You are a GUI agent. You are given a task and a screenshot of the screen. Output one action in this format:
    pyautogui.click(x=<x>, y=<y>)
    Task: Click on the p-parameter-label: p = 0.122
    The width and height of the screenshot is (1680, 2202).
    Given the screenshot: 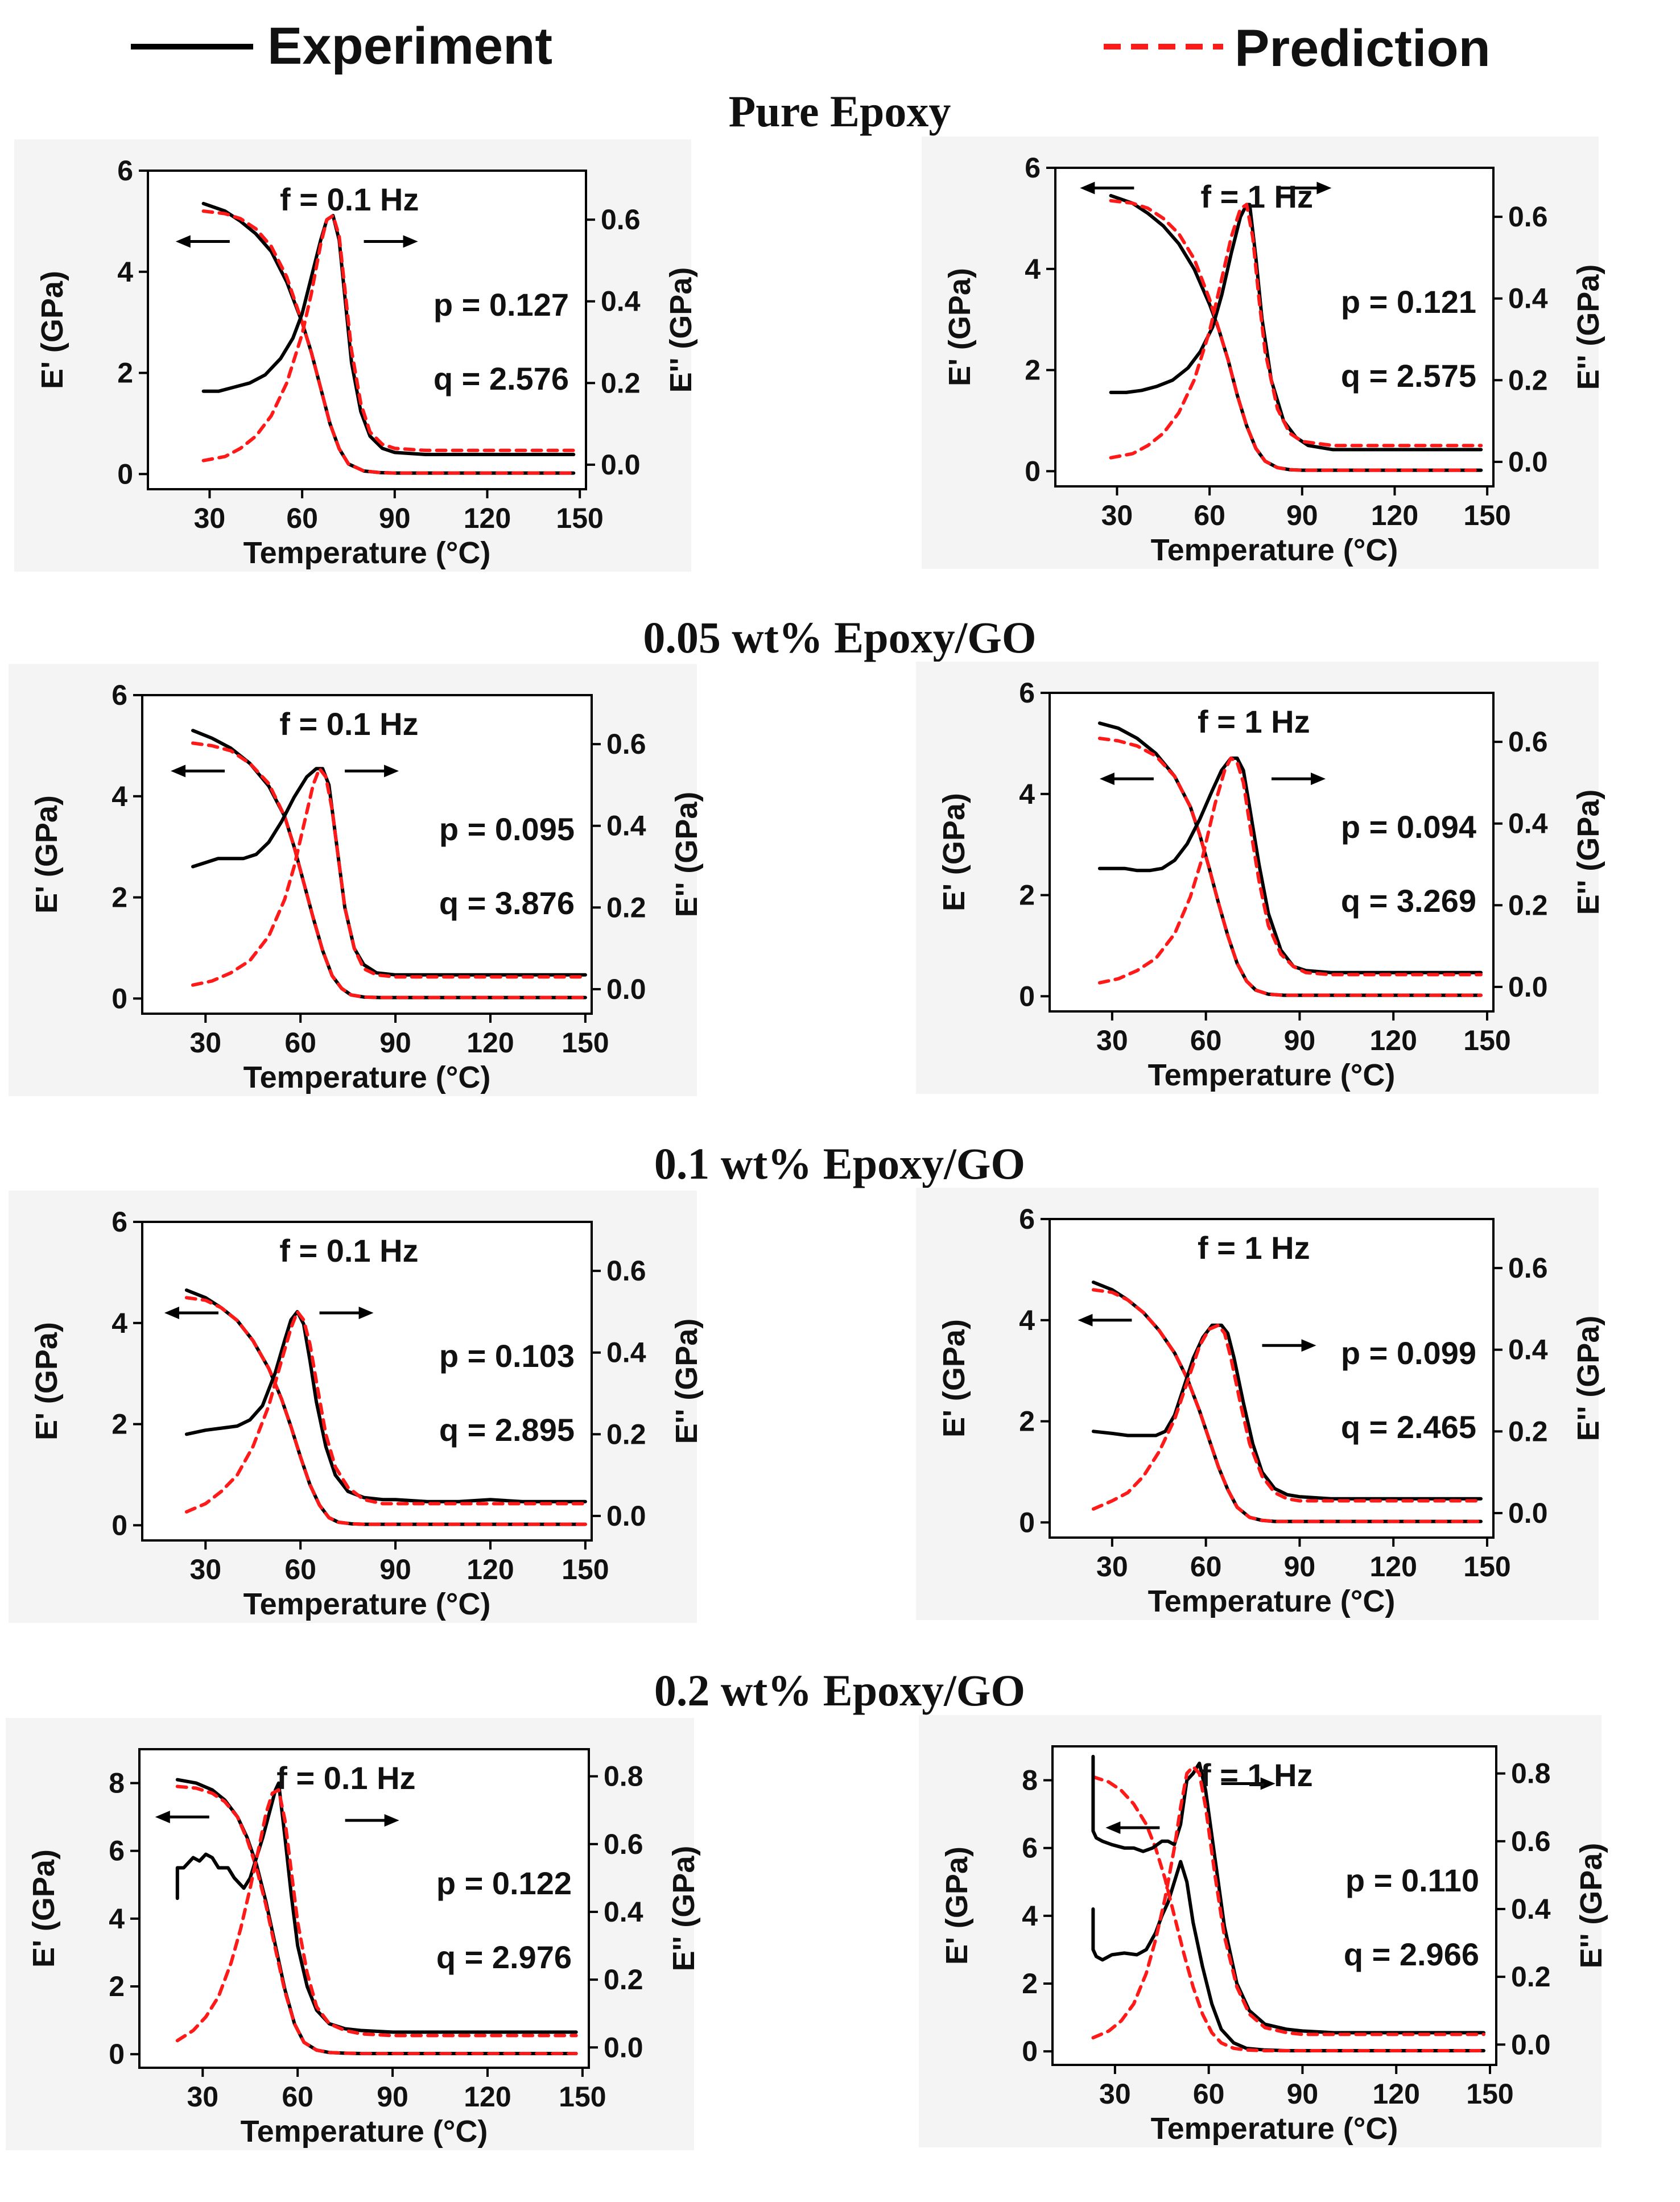 What is the action you would take?
    pyautogui.click(x=504, y=1883)
    